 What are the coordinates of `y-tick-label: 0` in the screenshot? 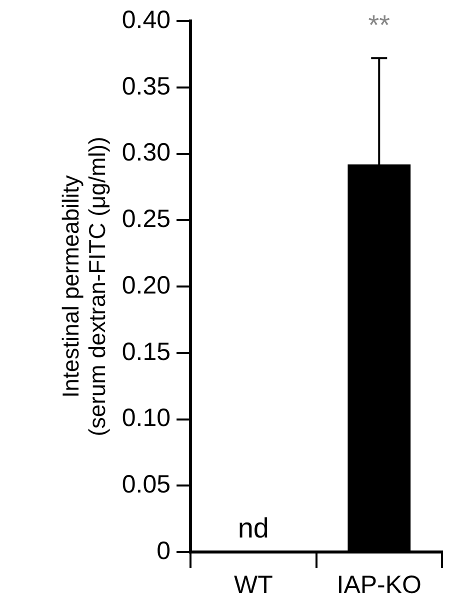 It's located at (163, 550).